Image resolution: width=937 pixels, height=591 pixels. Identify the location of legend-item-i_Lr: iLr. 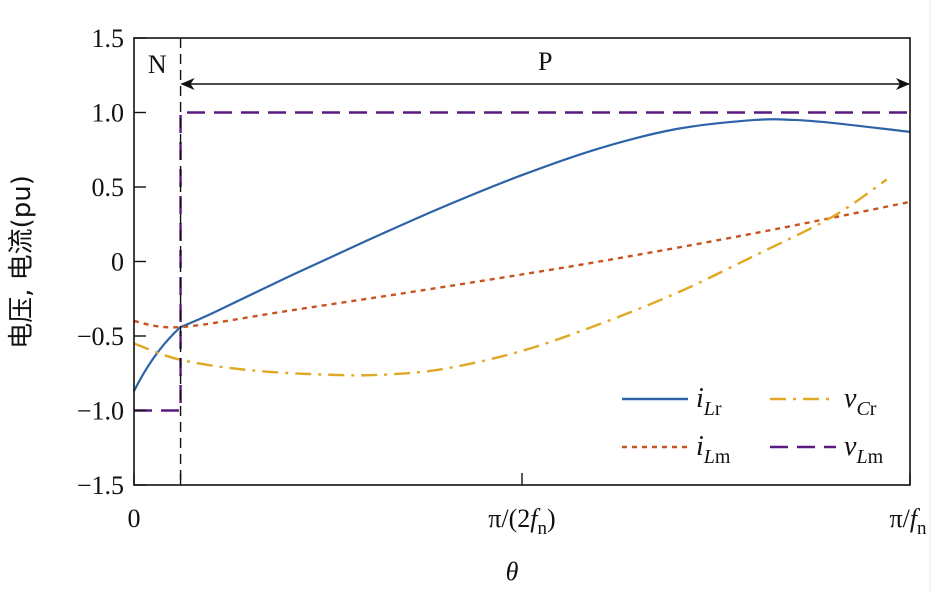
(672, 401).